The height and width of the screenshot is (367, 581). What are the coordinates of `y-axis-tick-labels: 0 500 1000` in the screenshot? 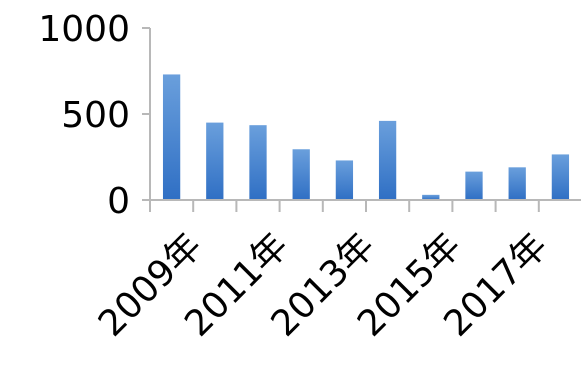 It's located at (84, 115).